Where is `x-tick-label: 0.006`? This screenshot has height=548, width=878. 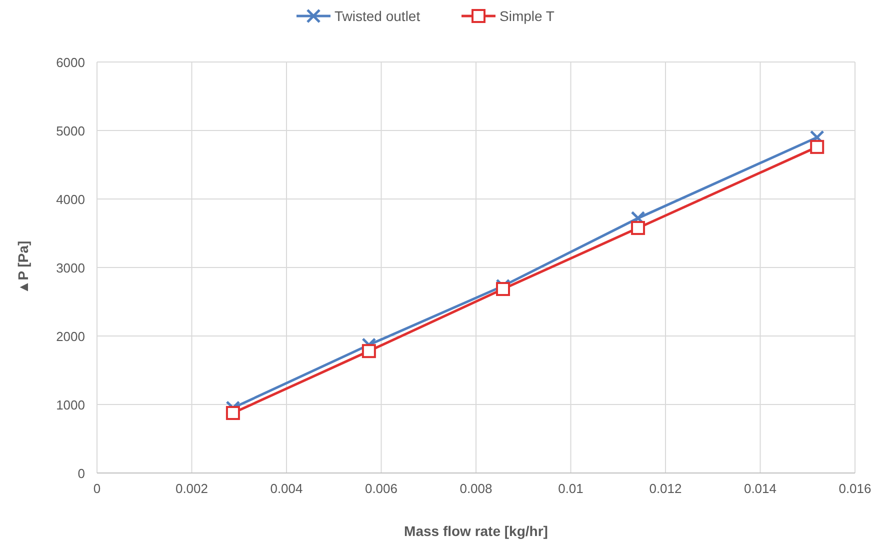 x-tick-label: 0.006 is located at coordinates (381, 488).